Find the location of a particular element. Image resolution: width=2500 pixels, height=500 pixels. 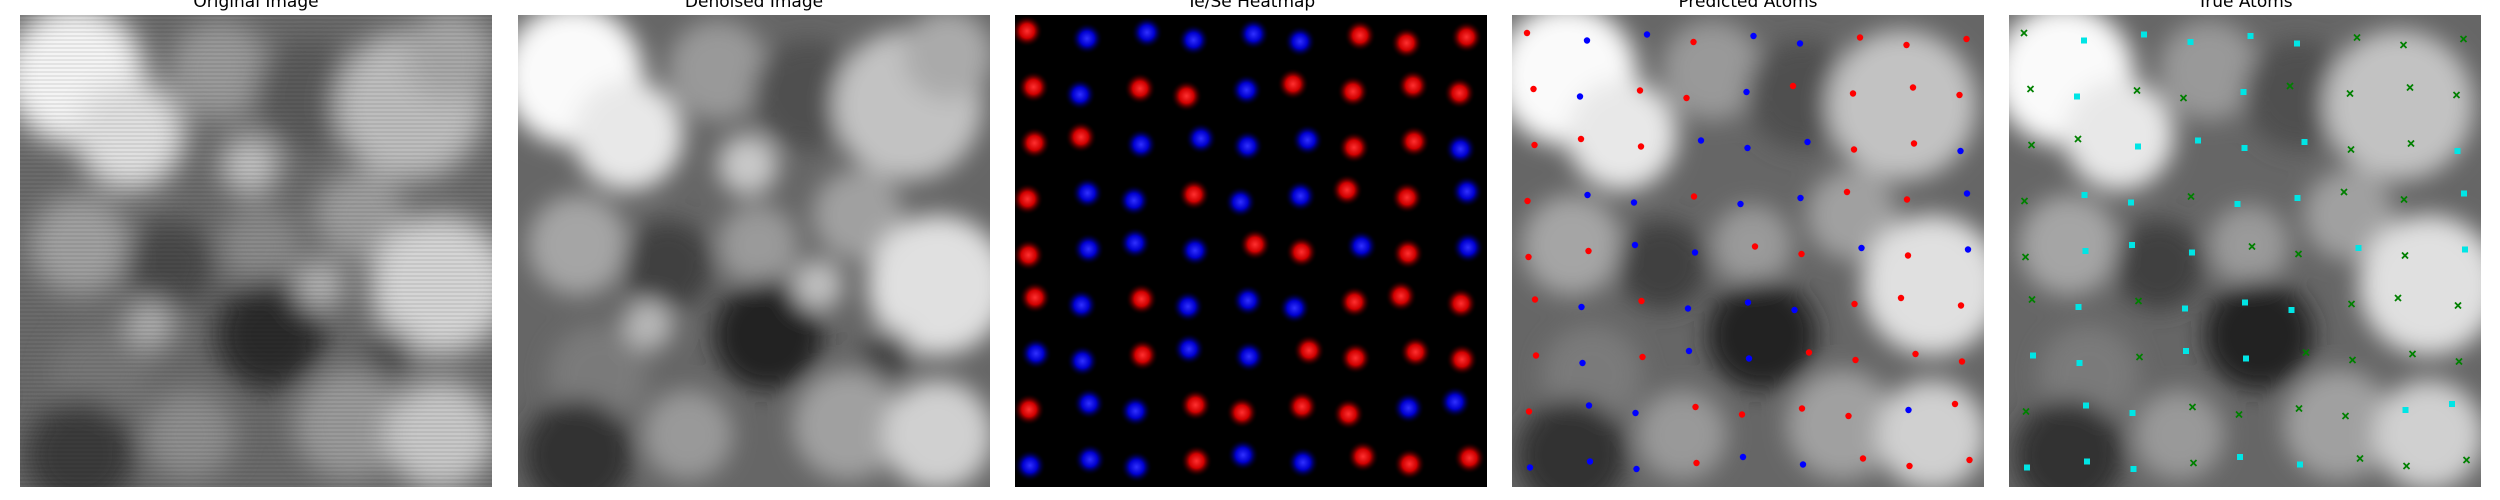

panel-title: Te/Se Heatmap is located at coordinates (1251, 6).